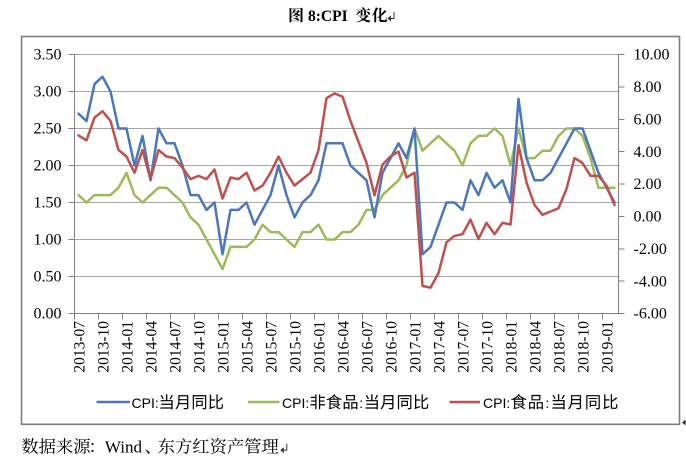 The width and height of the screenshot is (686, 463). I want to click on svg-text: 10.00, so click(652, 55).